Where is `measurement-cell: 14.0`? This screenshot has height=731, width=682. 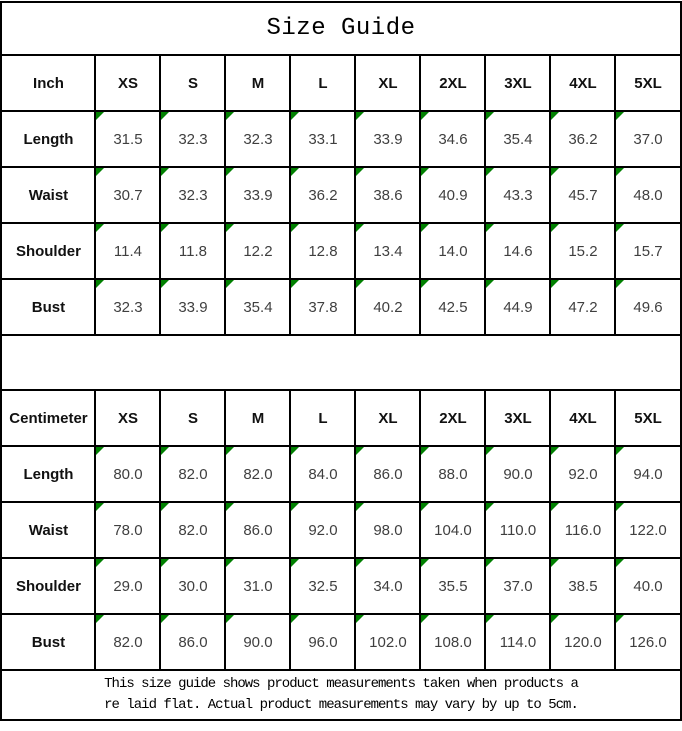 measurement-cell: 14.0 is located at coordinates (453, 251).